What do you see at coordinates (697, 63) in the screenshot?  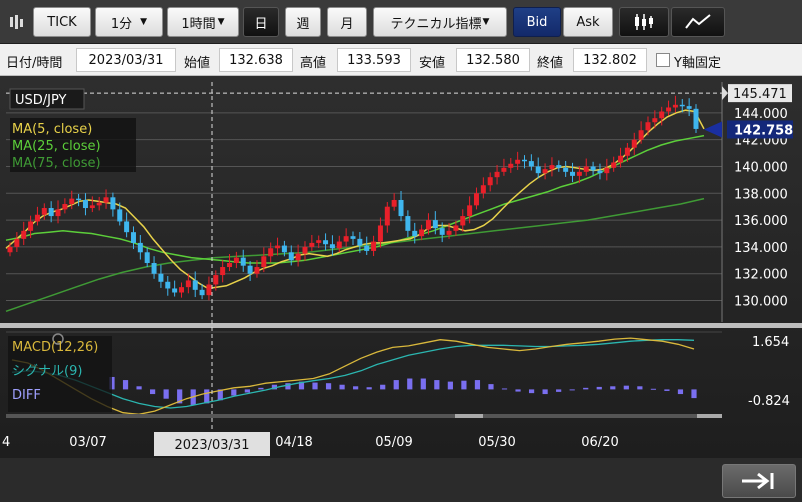 I see `y-axis-fix-label: Y軸固定` at bounding box center [697, 63].